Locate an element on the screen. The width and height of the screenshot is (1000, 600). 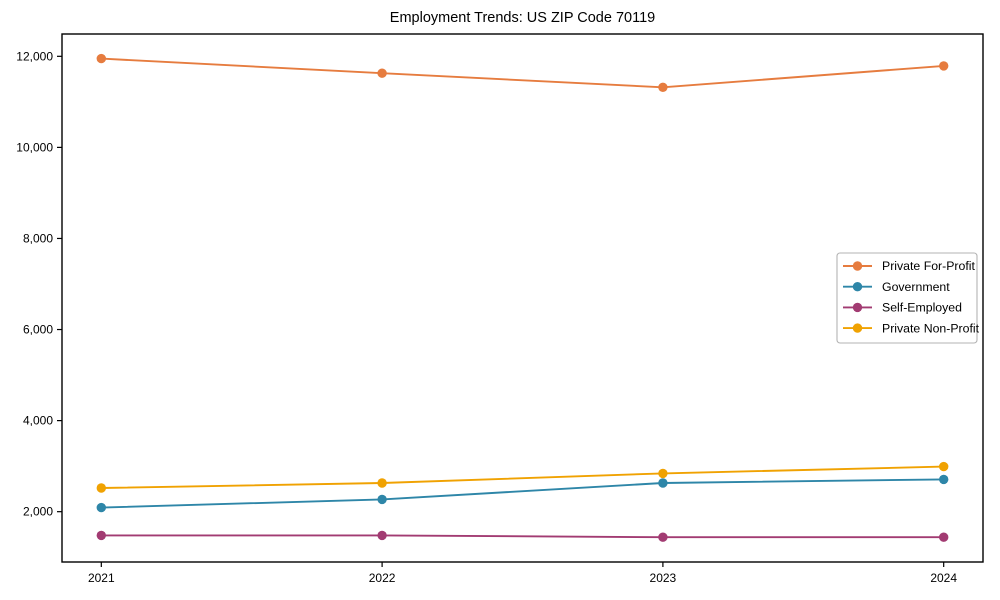
y-tick-label: 4,000 is located at coordinates (38, 421).